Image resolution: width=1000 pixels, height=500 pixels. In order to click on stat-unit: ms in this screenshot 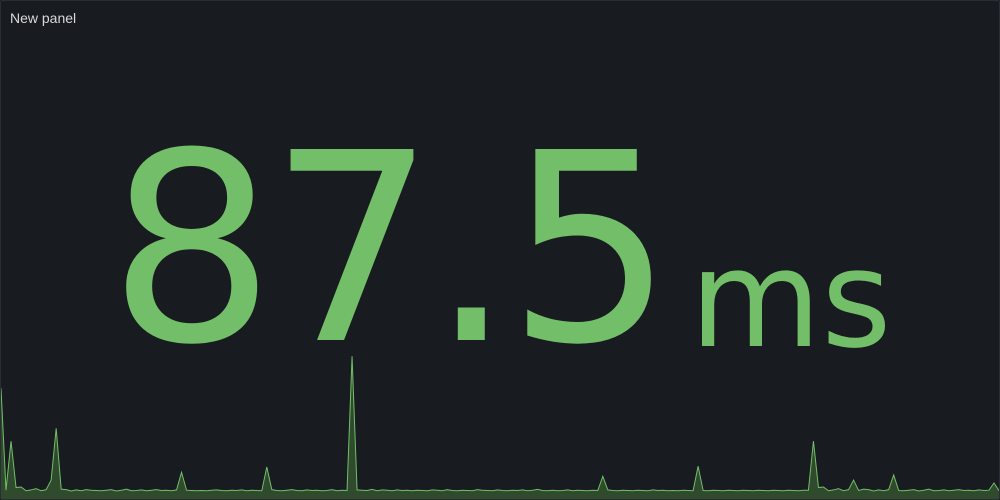, I will do `click(790, 299)`.